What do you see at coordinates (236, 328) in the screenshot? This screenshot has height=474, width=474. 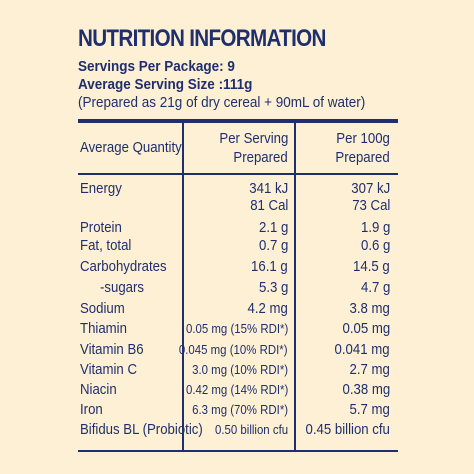 I see `row-per-serving: 0.05 mg (15% RDI*)` at bounding box center [236, 328].